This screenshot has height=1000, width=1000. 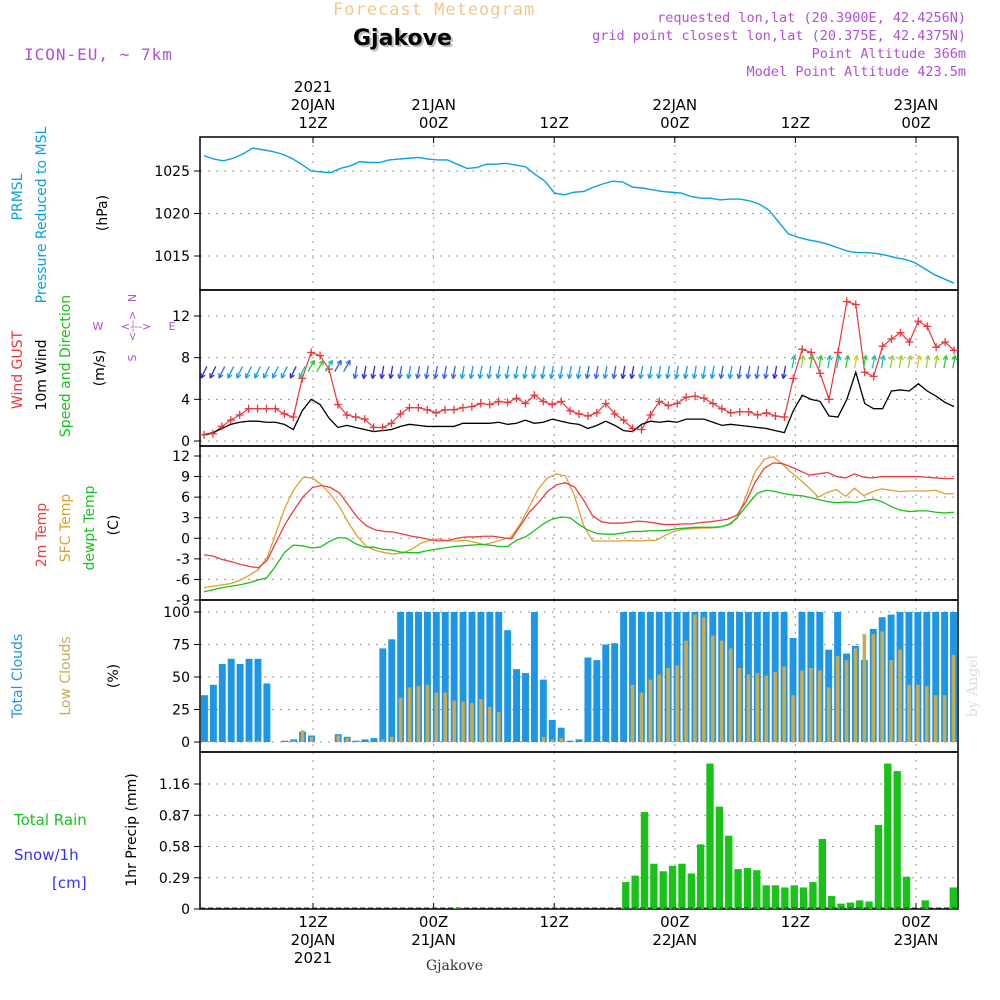 What do you see at coordinates (181, 678) in the screenshot?
I see `y-tick-label: 50` at bounding box center [181, 678].